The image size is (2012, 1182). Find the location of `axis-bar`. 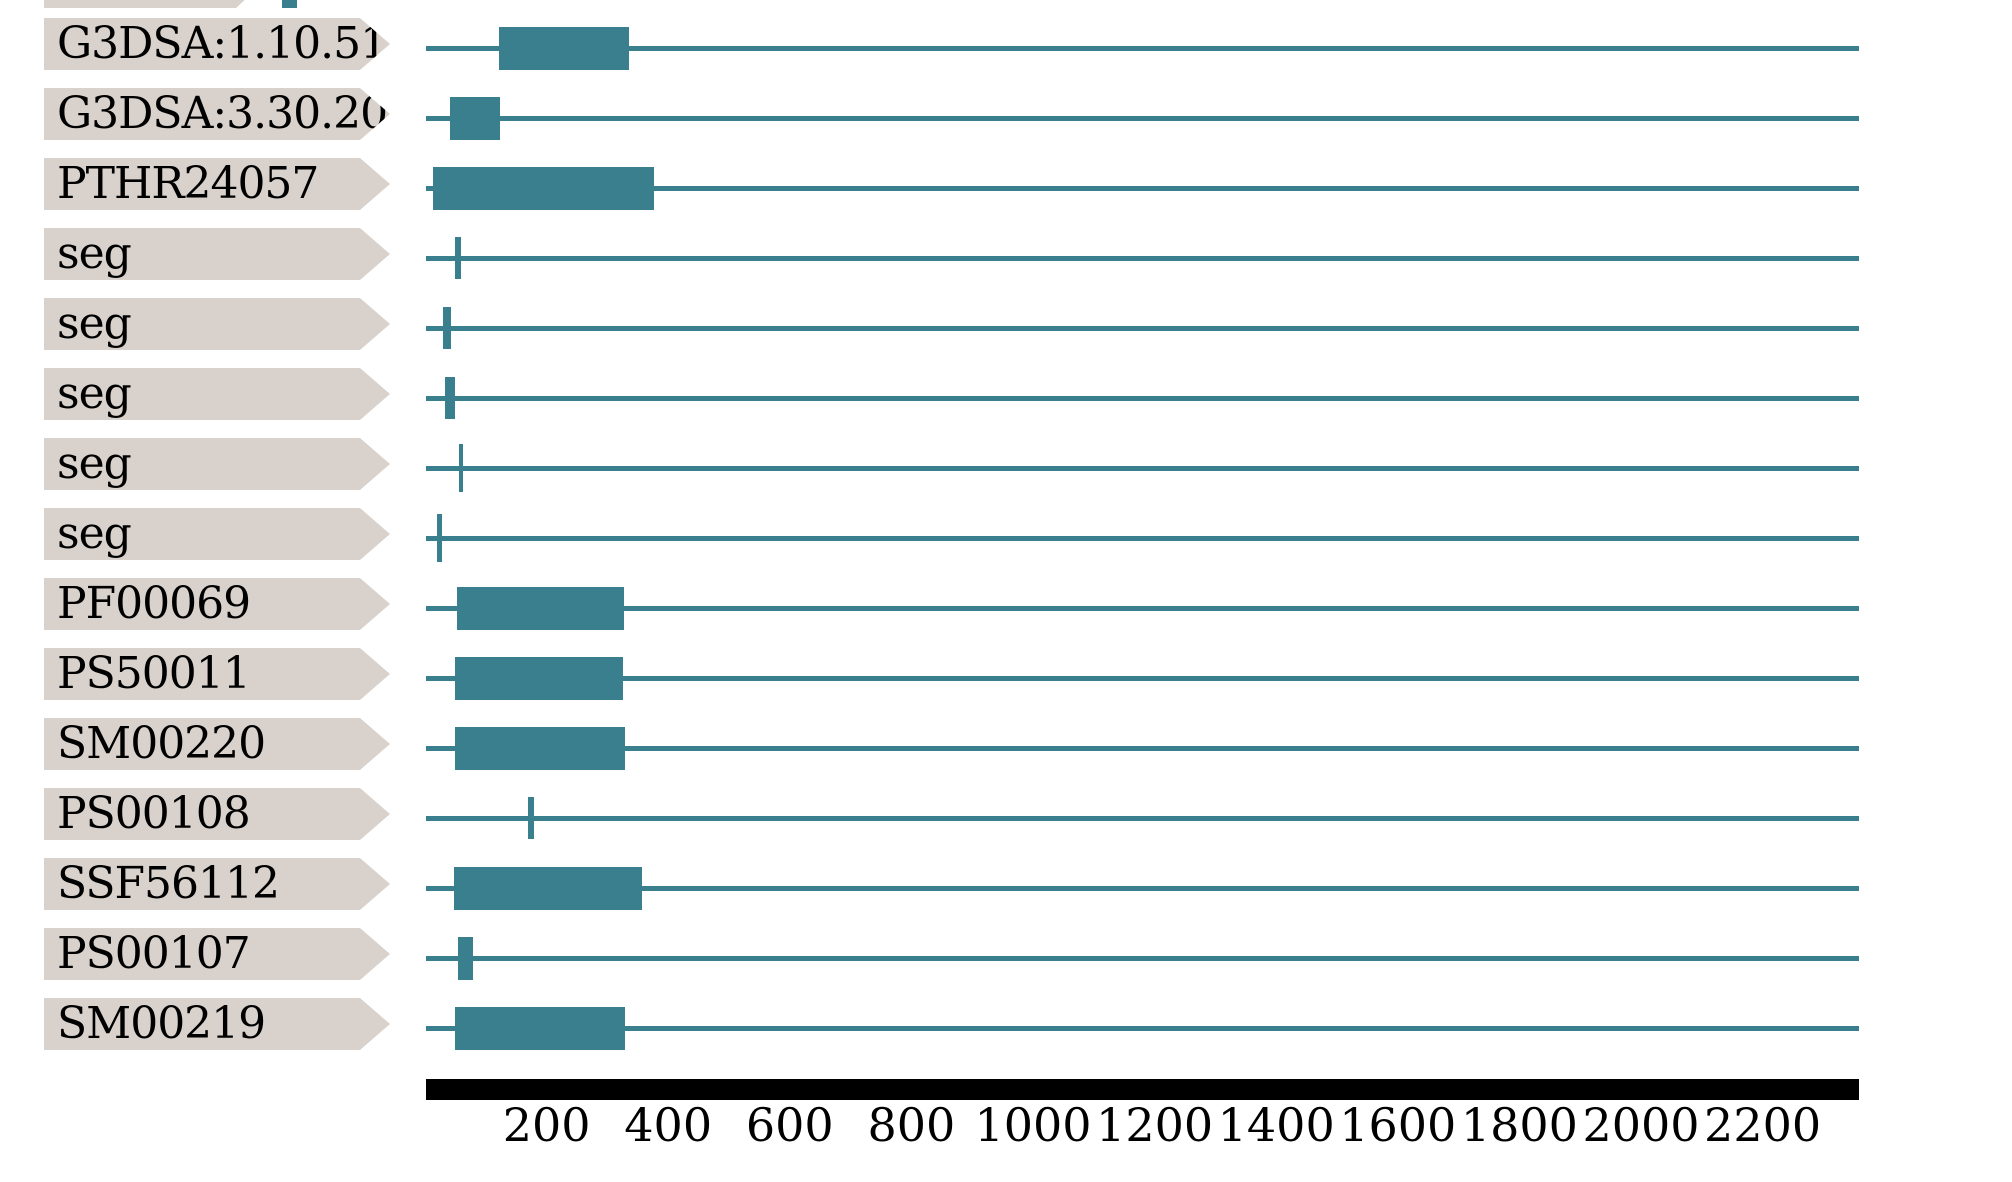

axis-bar is located at coordinates (1142, 1089).